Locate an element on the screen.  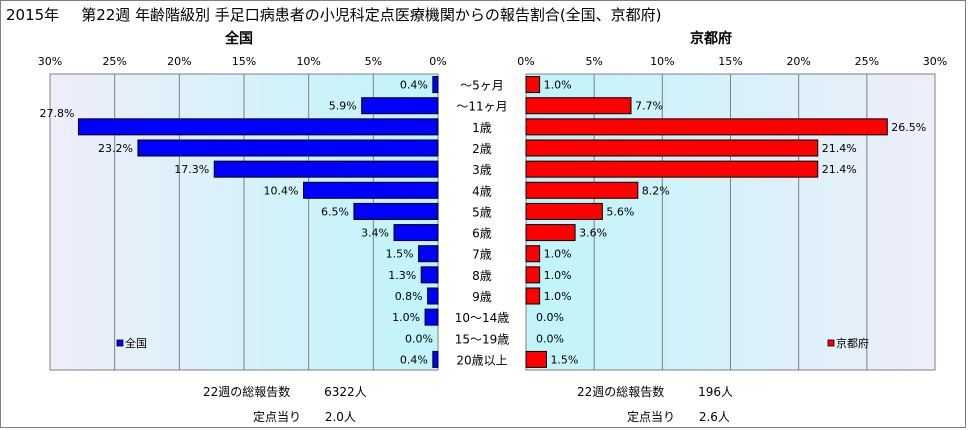
national-per-value: 2.0人 is located at coordinates (340, 417).